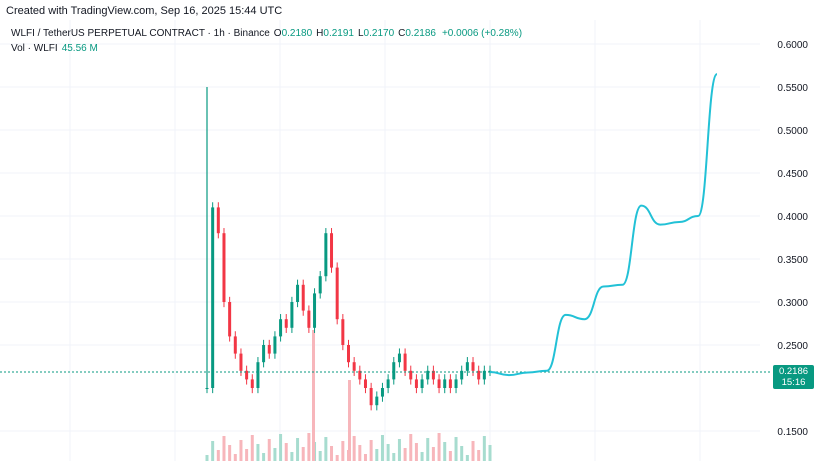 The image size is (829, 461). Describe the element at coordinates (379, 33) in the screenshot. I see `low-value: 0.2170` at that location.